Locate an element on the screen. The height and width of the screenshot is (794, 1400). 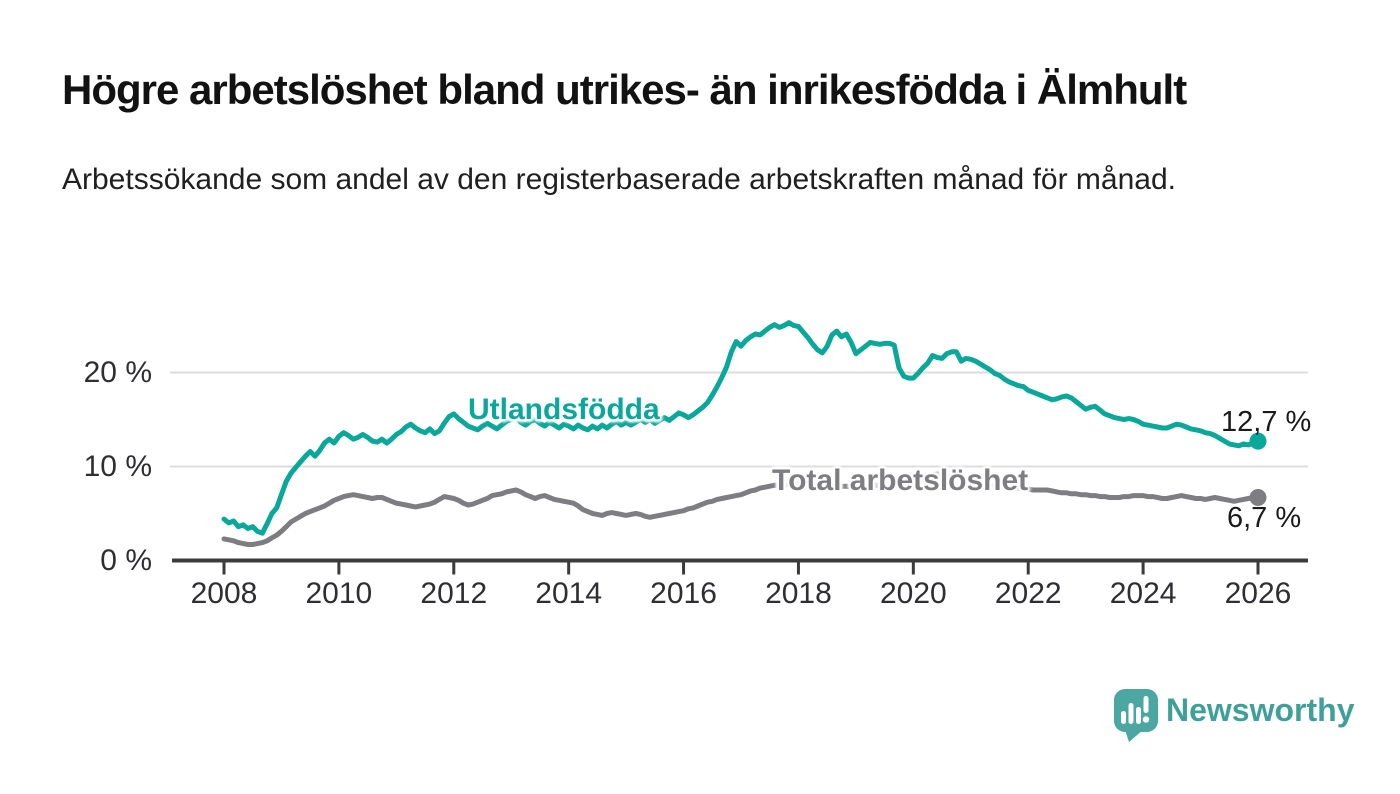
end-value-label-total: 6,7 % is located at coordinates (1264, 518).